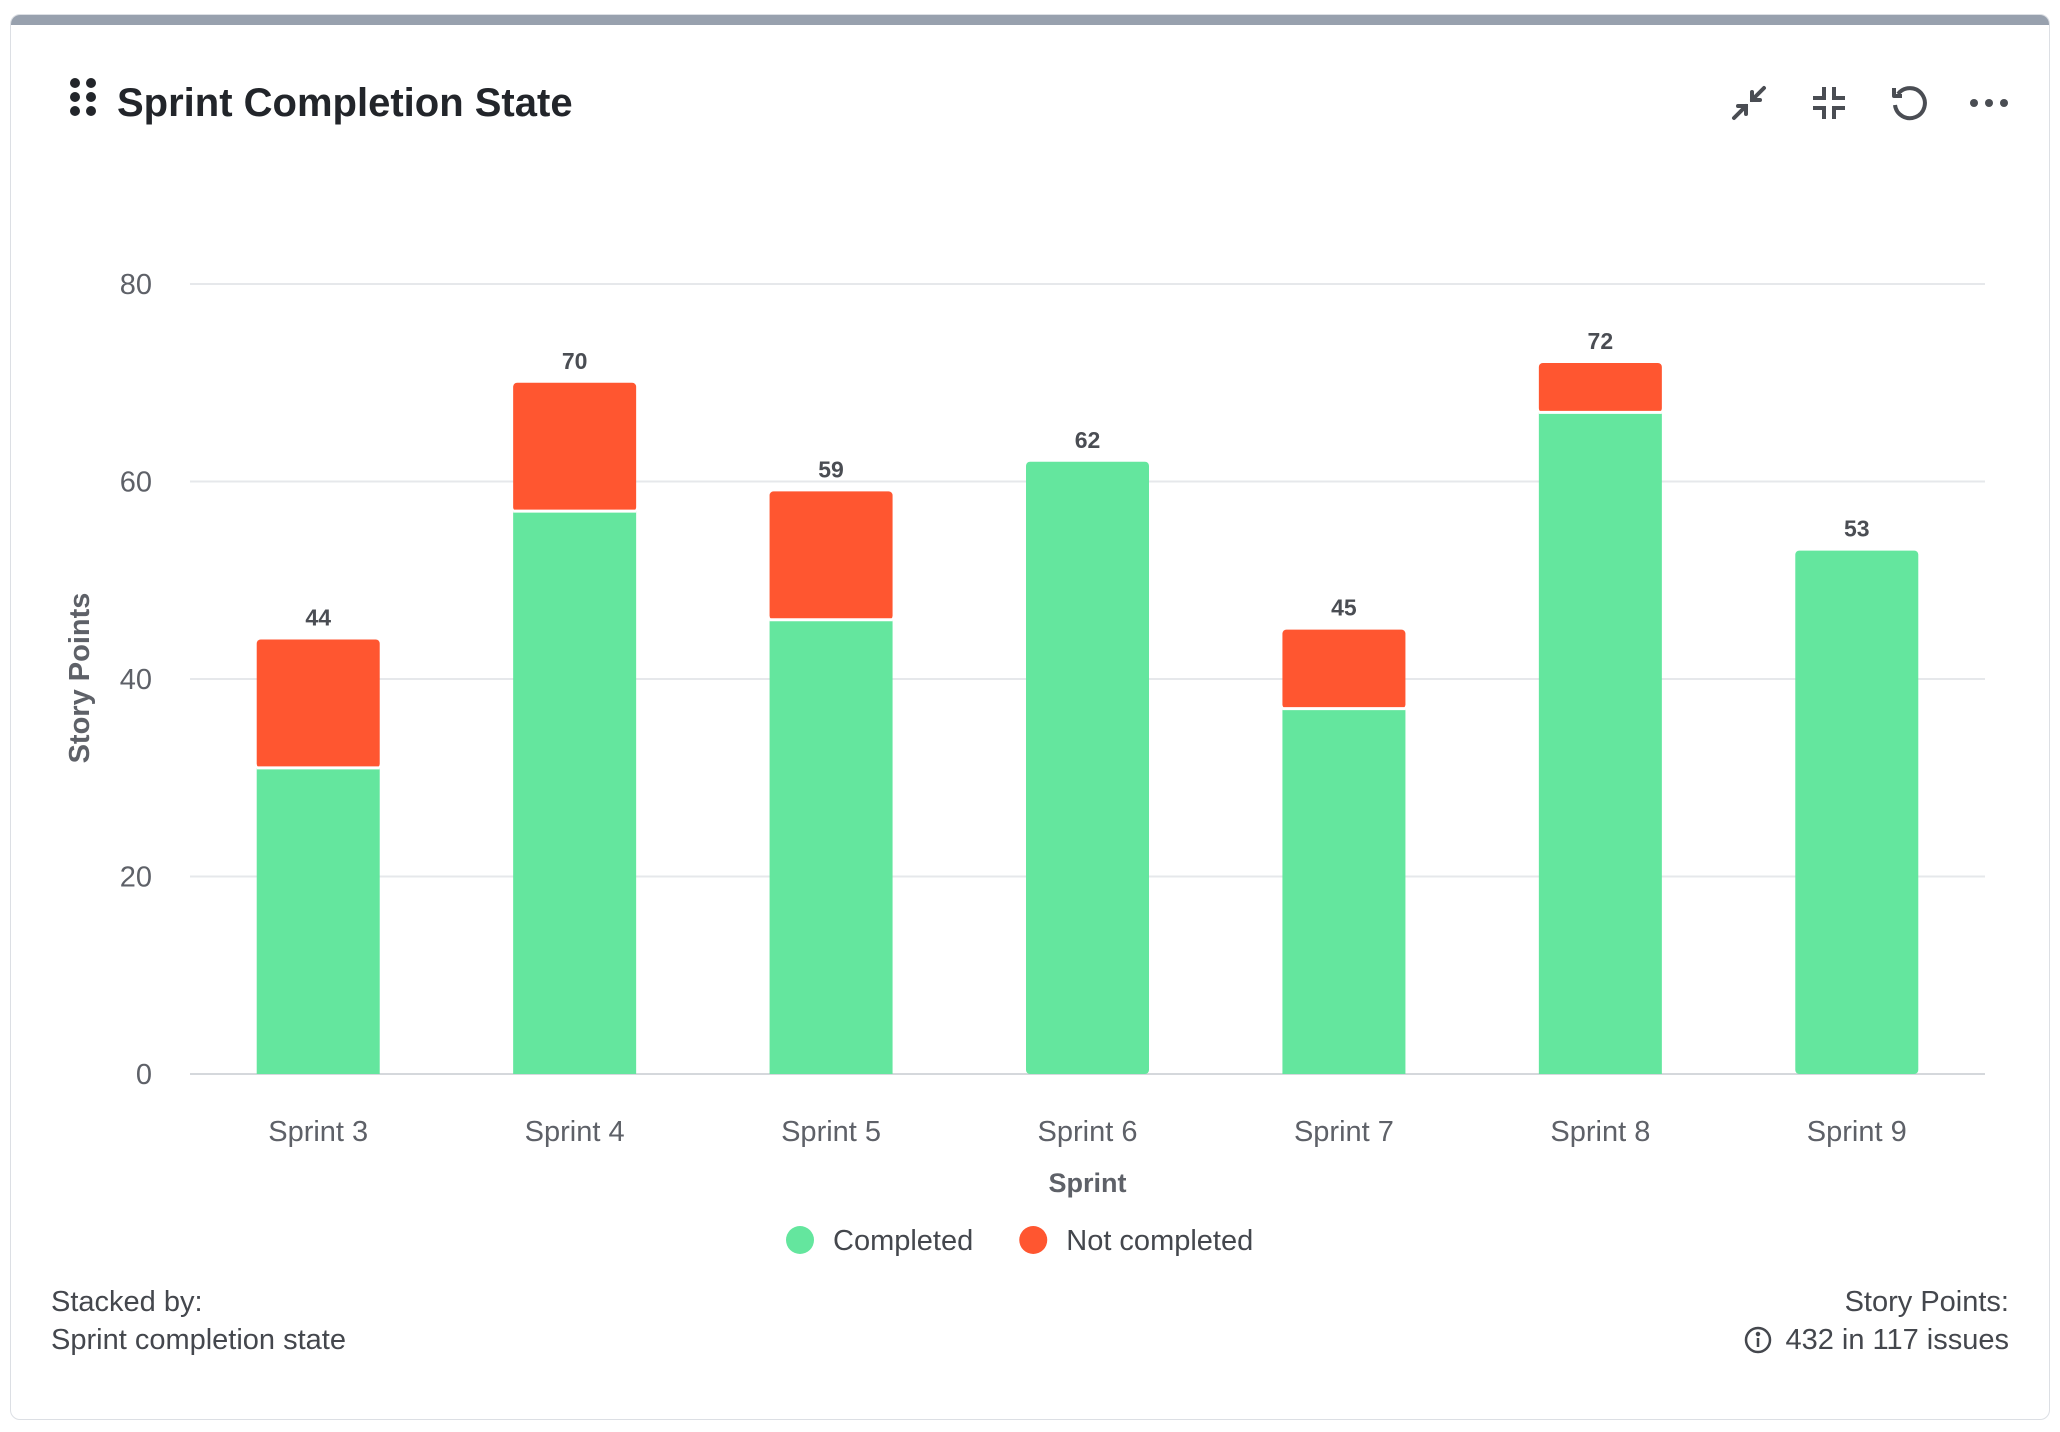 The width and height of the screenshot is (2060, 1432). What do you see at coordinates (1088, 1132) in the screenshot?
I see `x-tick-label: Sprint 6` at bounding box center [1088, 1132].